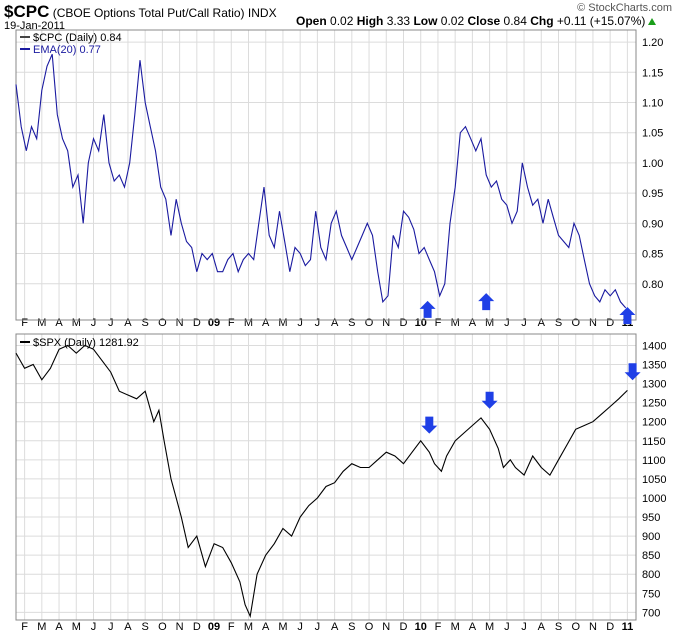 The image size is (680, 639). What do you see at coordinates (79, 343) in the screenshot?
I see `spx-legend: $SPX (Daily) 1281.92` at bounding box center [79, 343].